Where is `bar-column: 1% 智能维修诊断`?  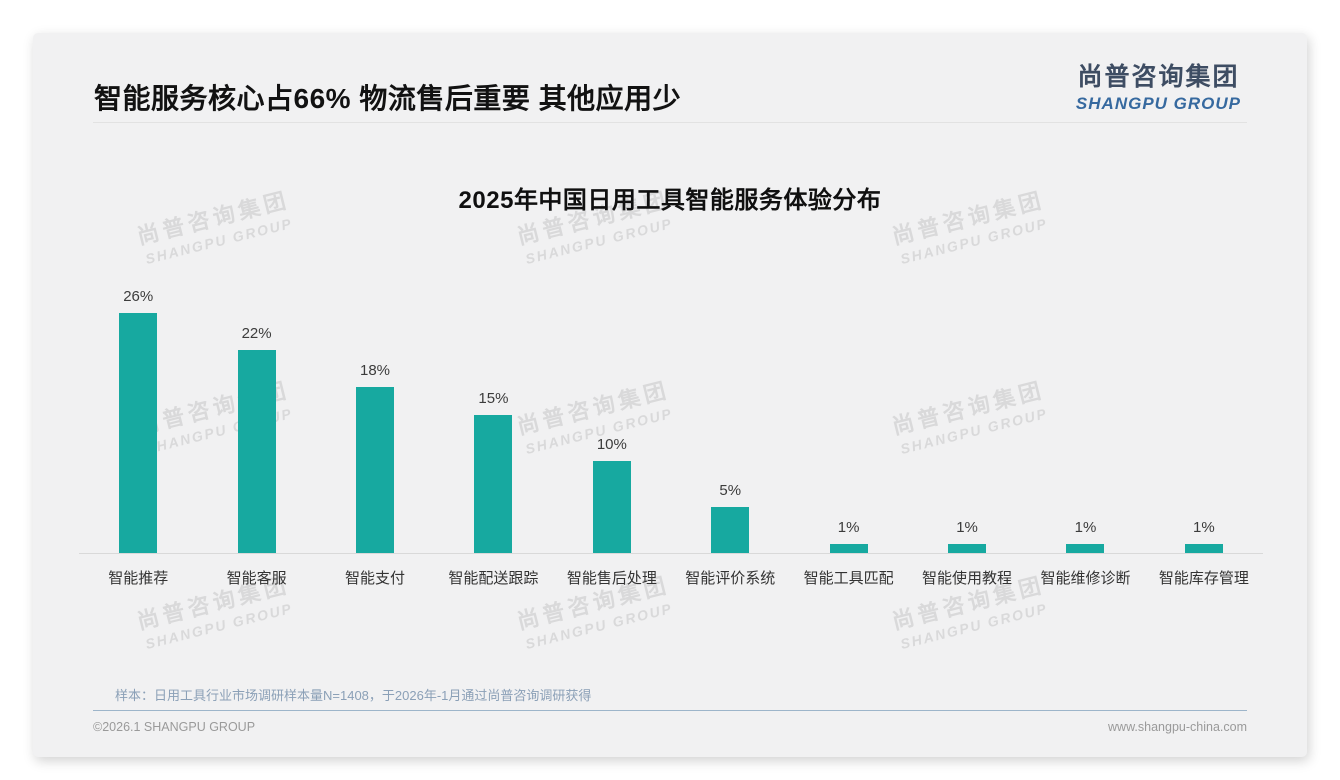 bar-column: 1% 智能维修诊断 is located at coordinates (1085, 430).